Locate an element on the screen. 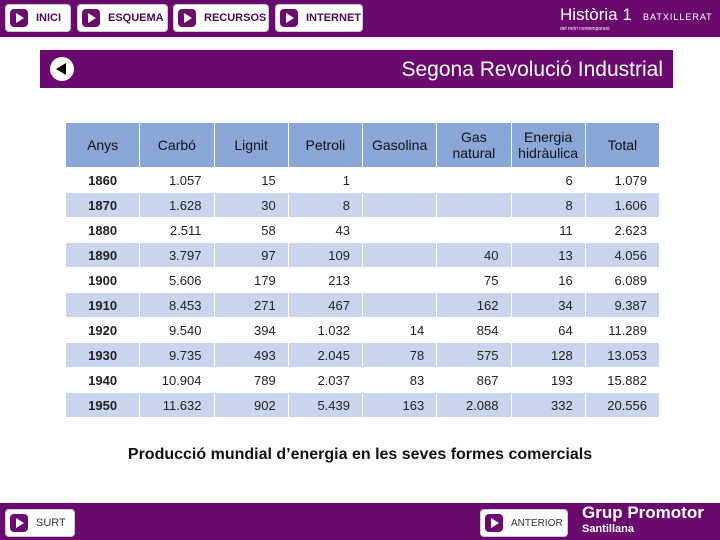 The image size is (720, 540). table-row: 1870 1.628 30 8 8 1.606 is located at coordinates (362, 205).